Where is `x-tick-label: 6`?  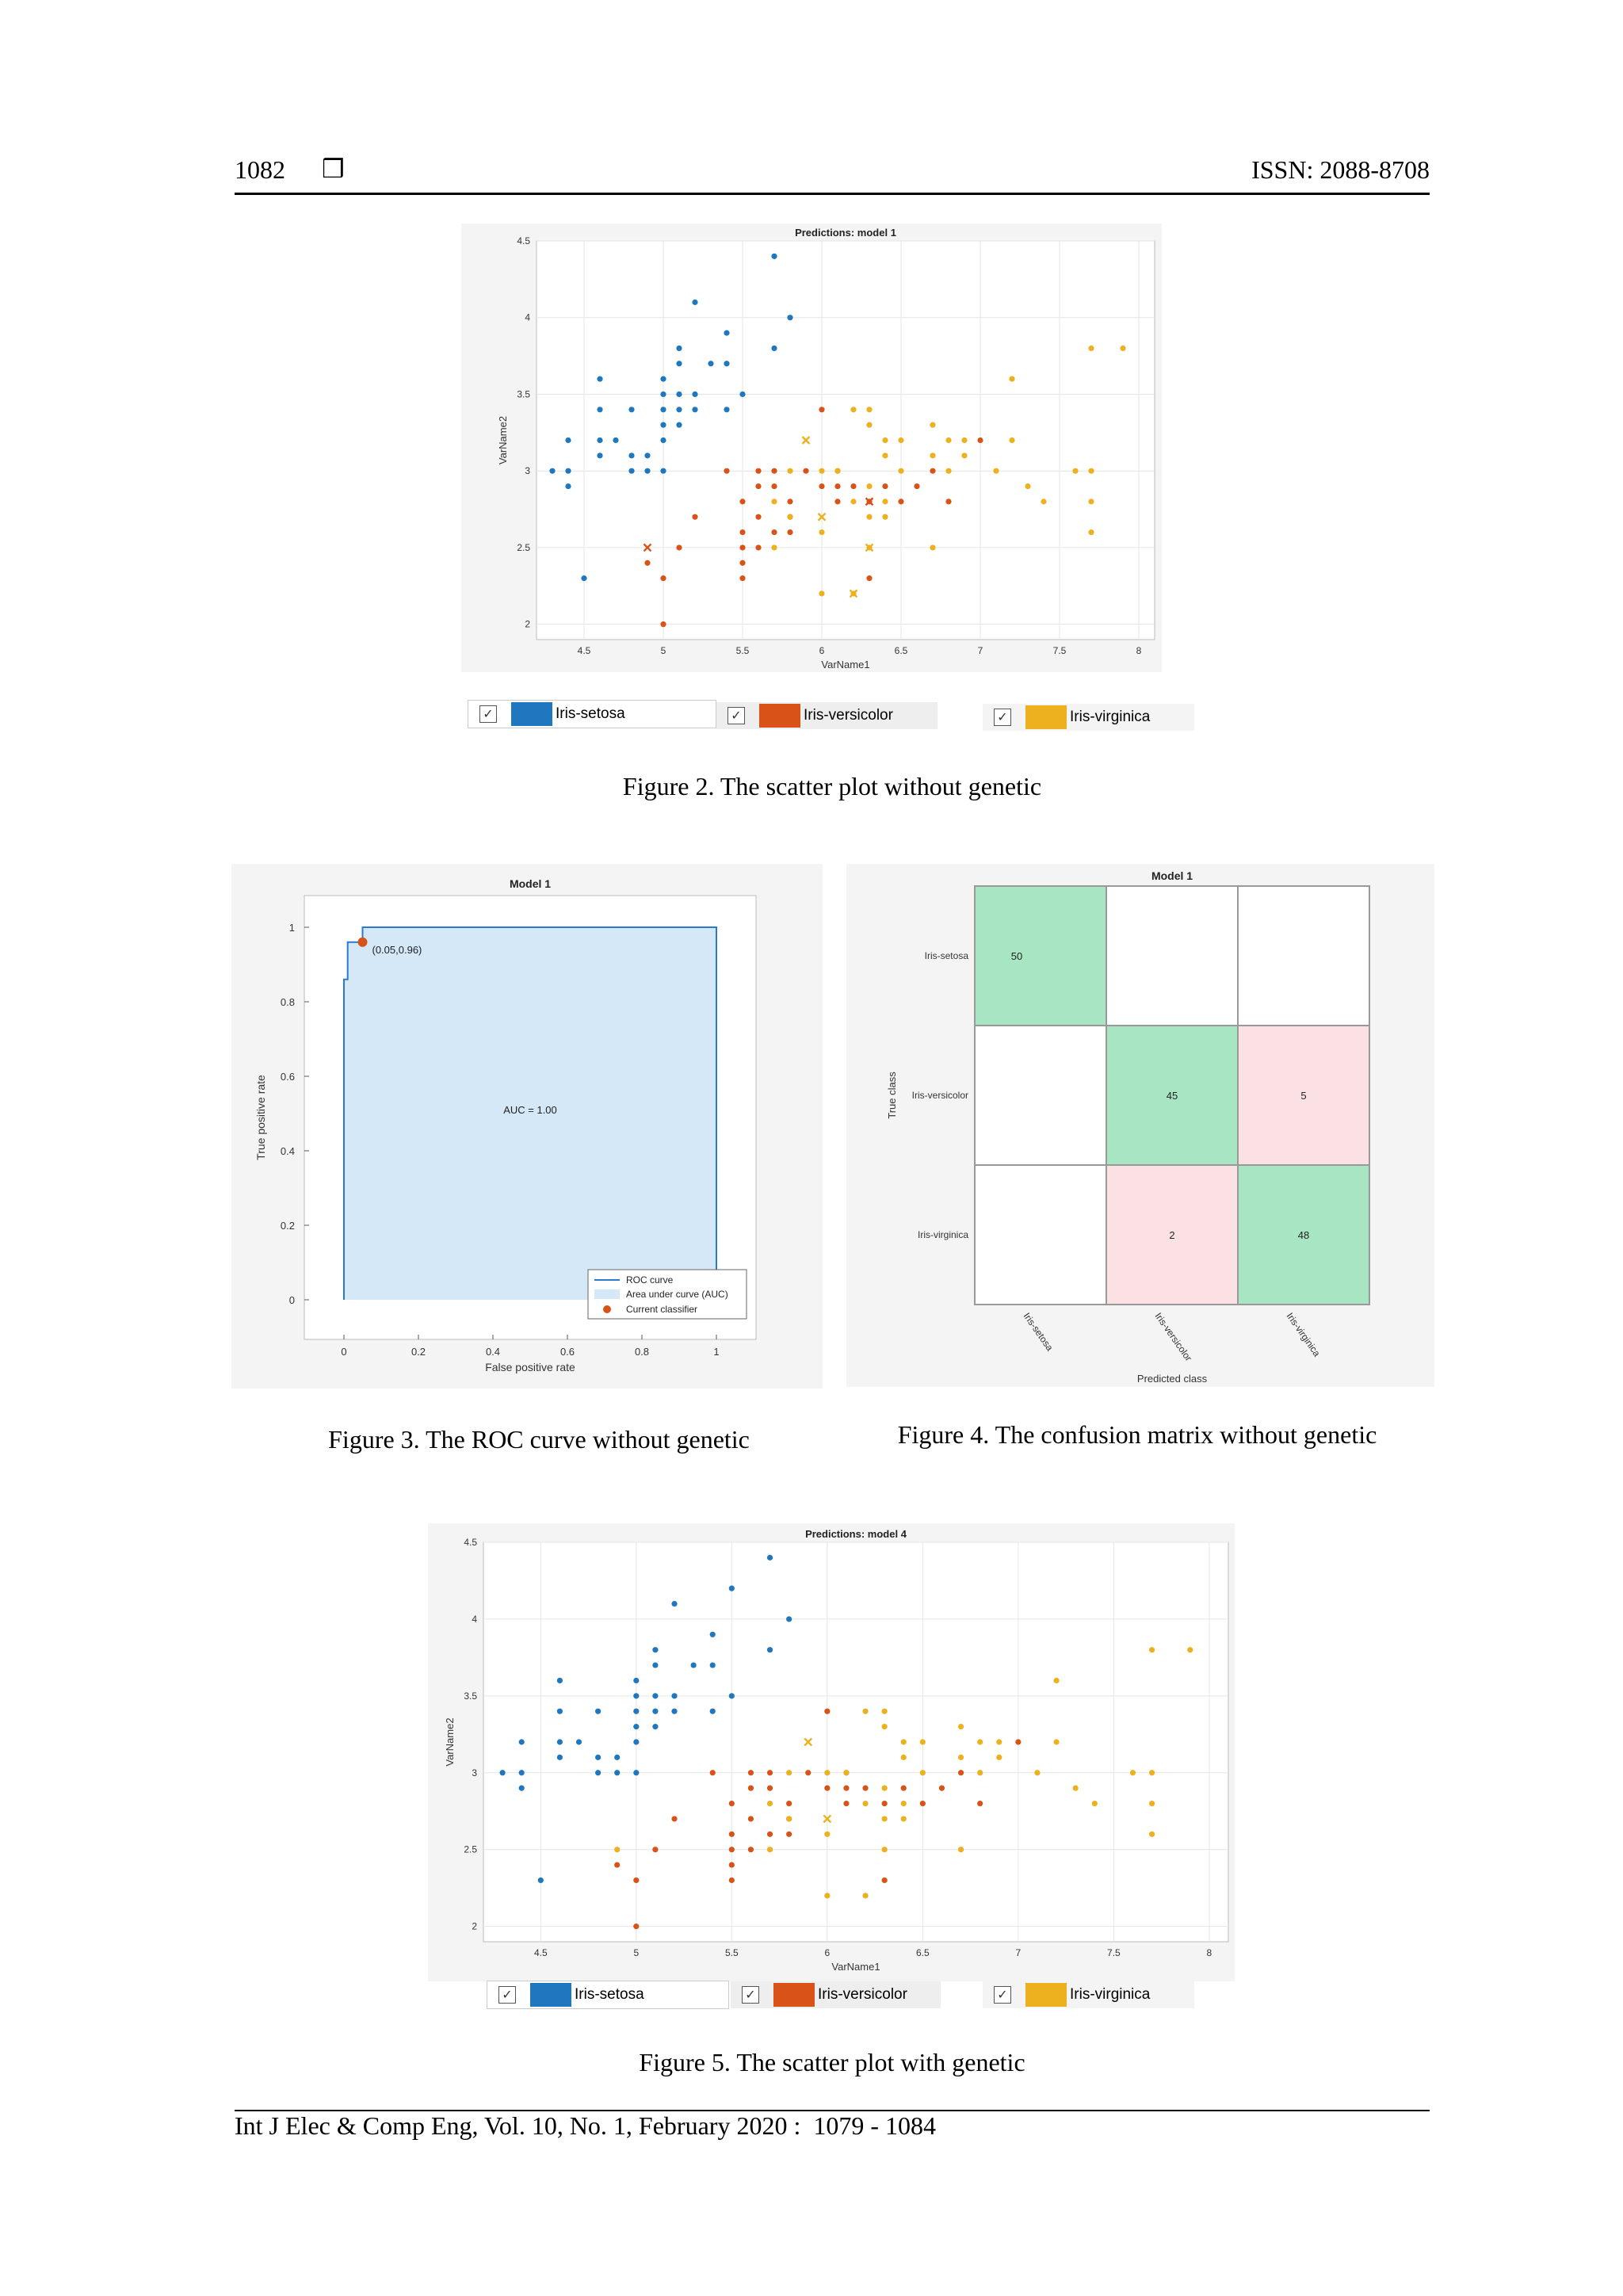
x-tick-label: 6 is located at coordinates (828, 1952).